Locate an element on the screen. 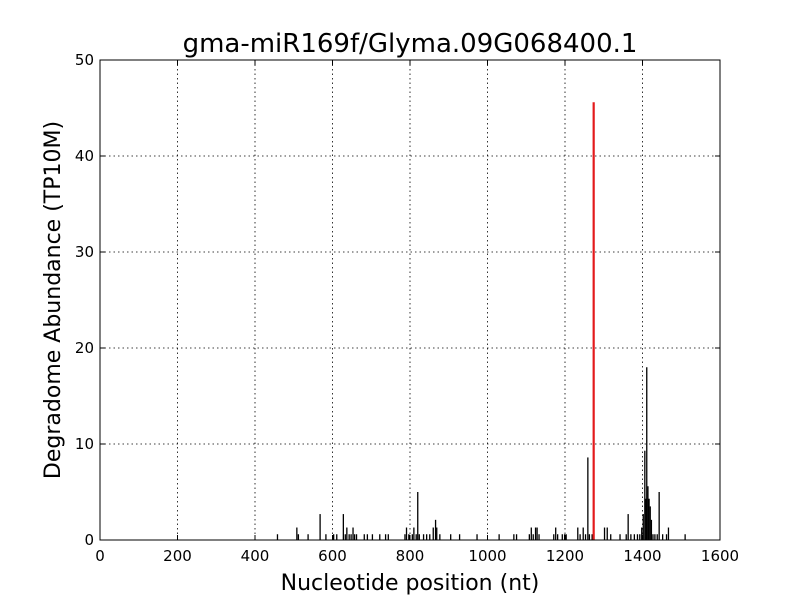  x-tick-label: 1000 is located at coordinates (487, 556).